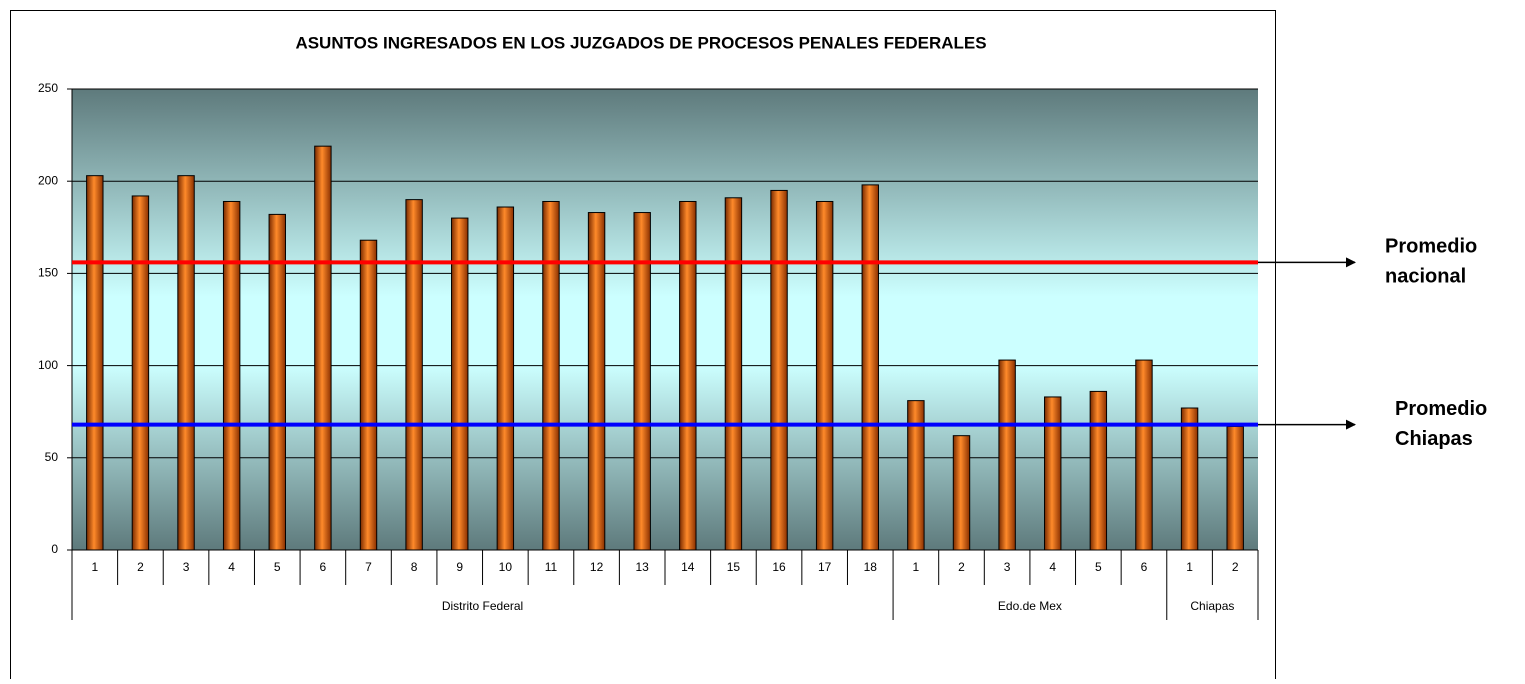  Describe the element at coordinates (48, 273) in the screenshot. I see `y-tick-label: 150` at that location.